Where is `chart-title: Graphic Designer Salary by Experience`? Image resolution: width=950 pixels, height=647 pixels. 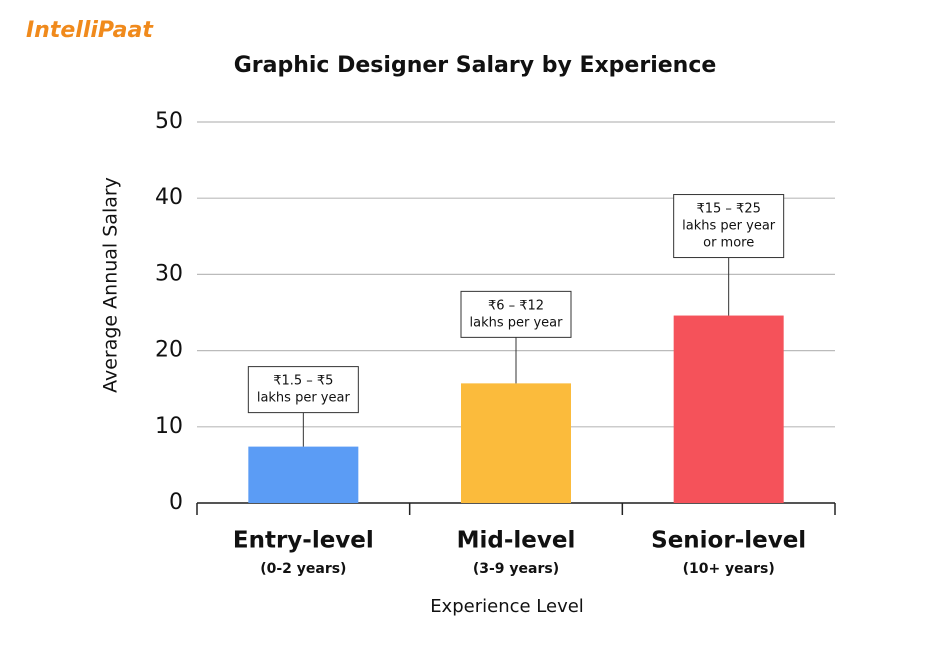
chart-title: Graphic Designer Salary by Experience is located at coordinates (475, 65).